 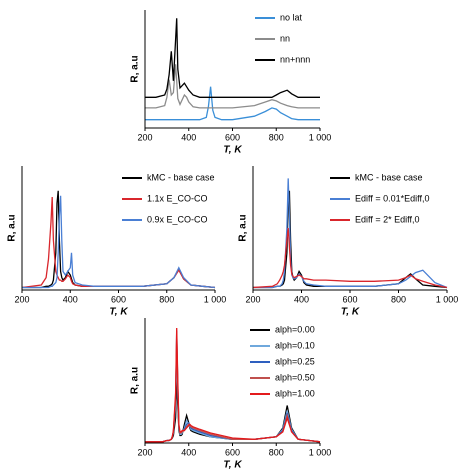 What do you see at coordinates (295, 361) in the screenshot?
I see `legend-label: alph=0.25` at bounding box center [295, 361].